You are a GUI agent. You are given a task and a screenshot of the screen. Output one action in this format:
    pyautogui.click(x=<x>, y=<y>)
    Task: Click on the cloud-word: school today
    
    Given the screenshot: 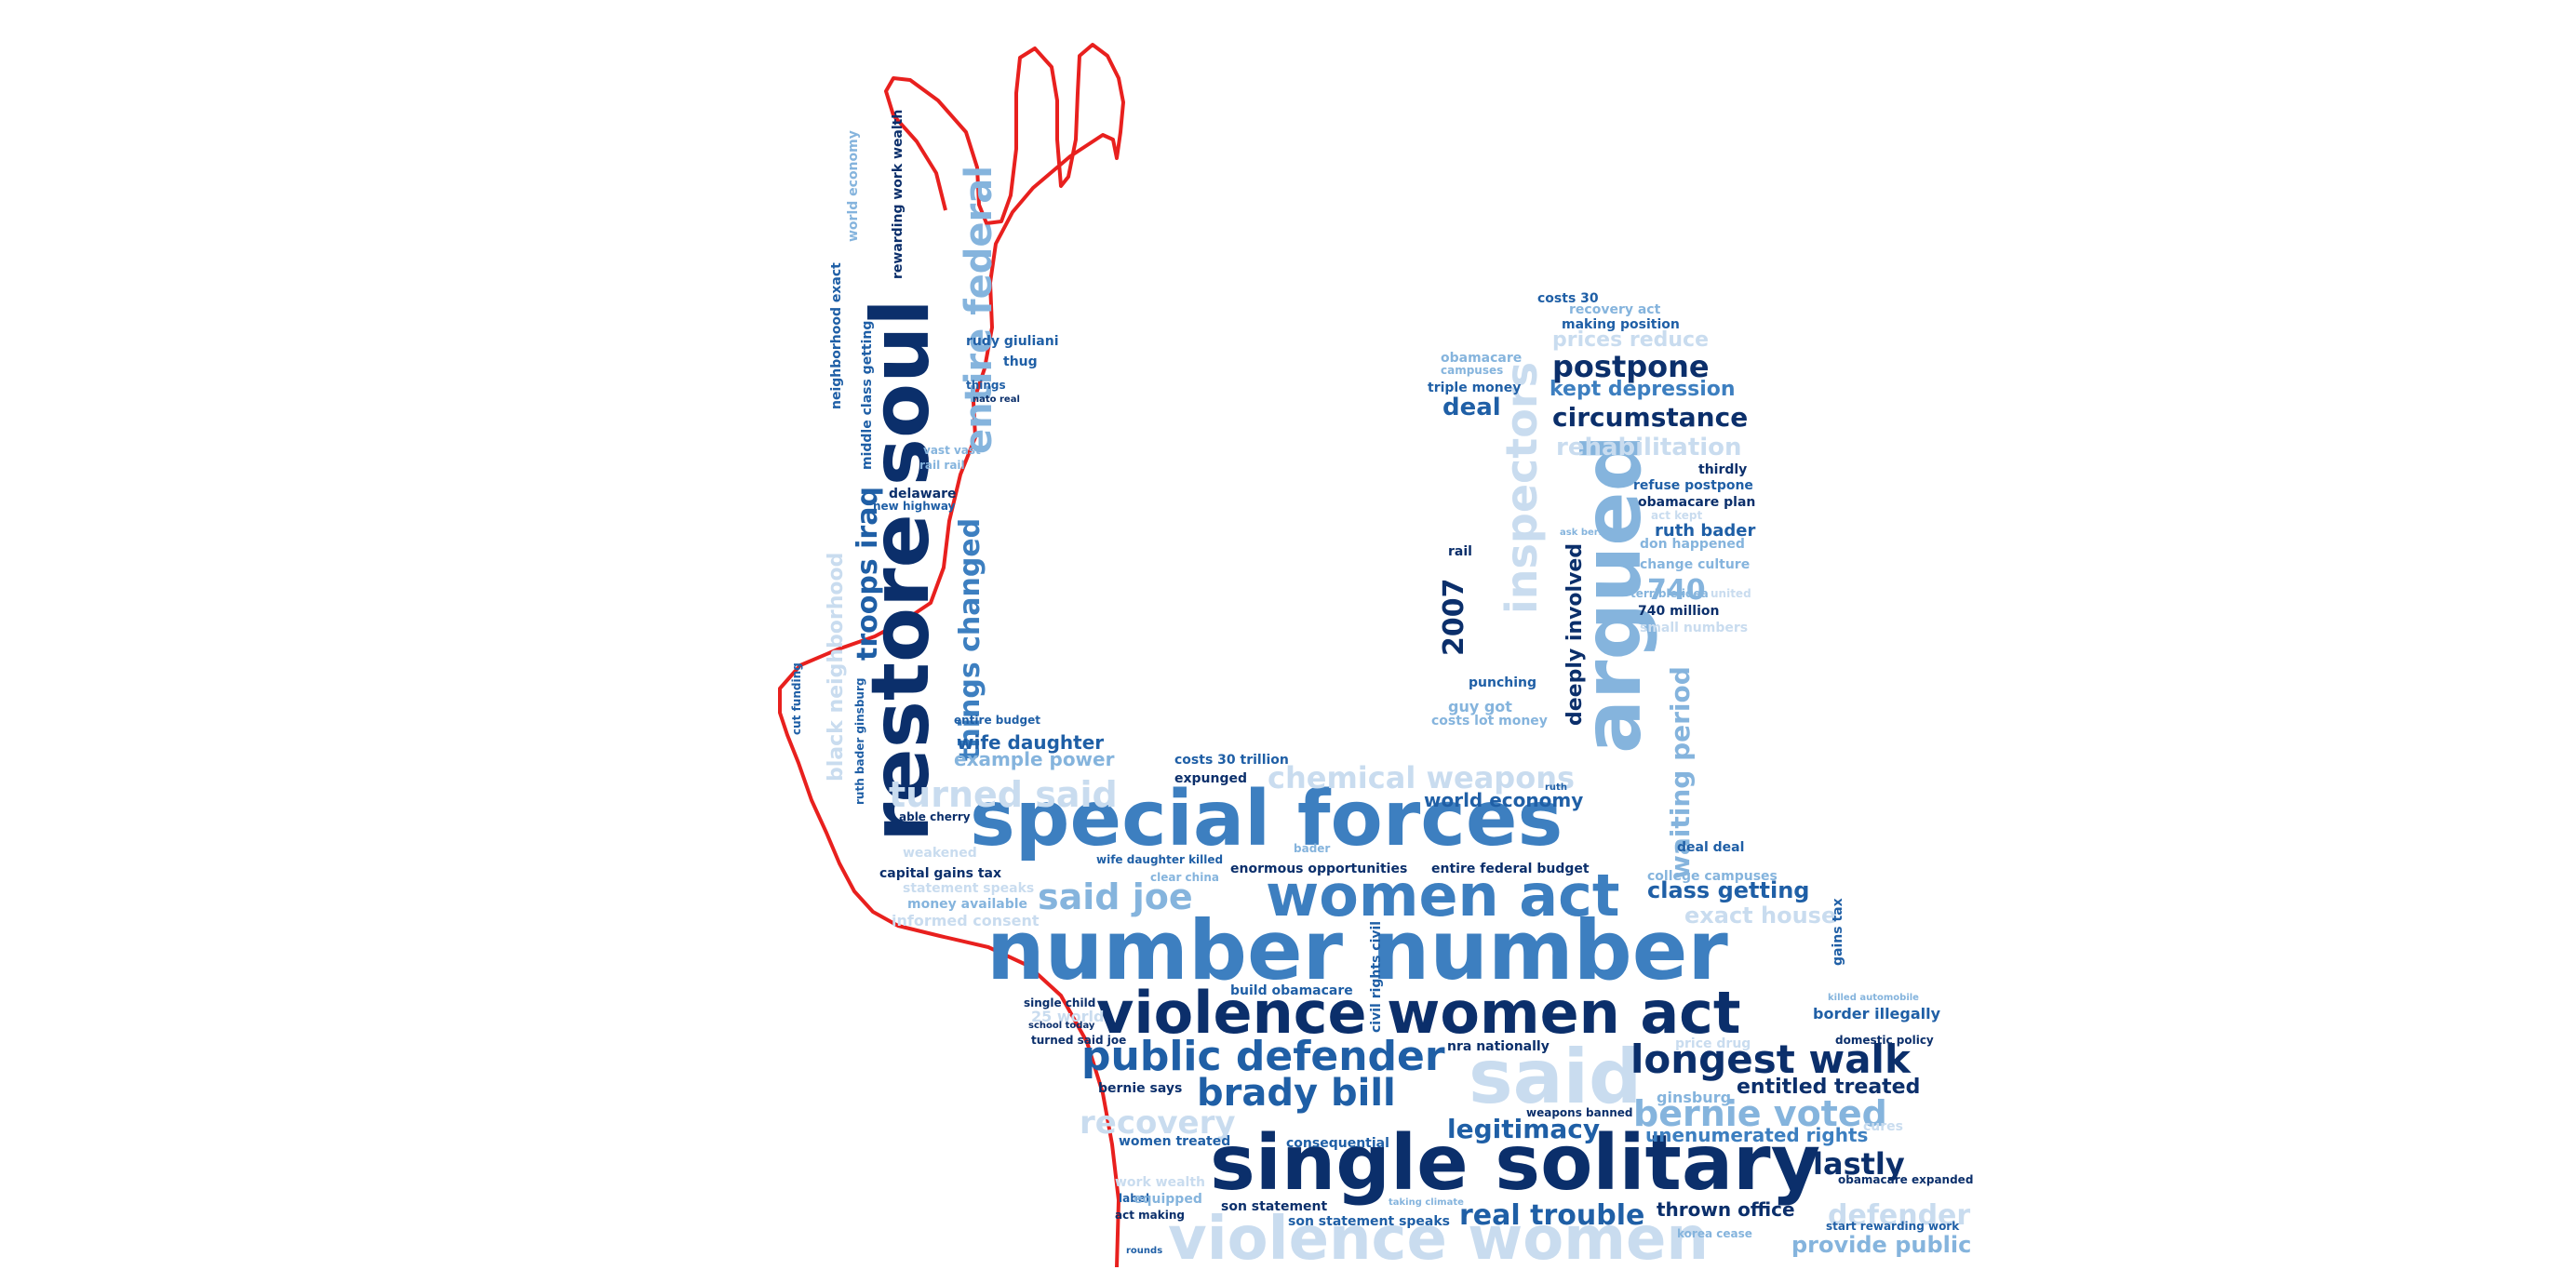 What is the action you would take?
    pyautogui.click(x=1061, y=1026)
    